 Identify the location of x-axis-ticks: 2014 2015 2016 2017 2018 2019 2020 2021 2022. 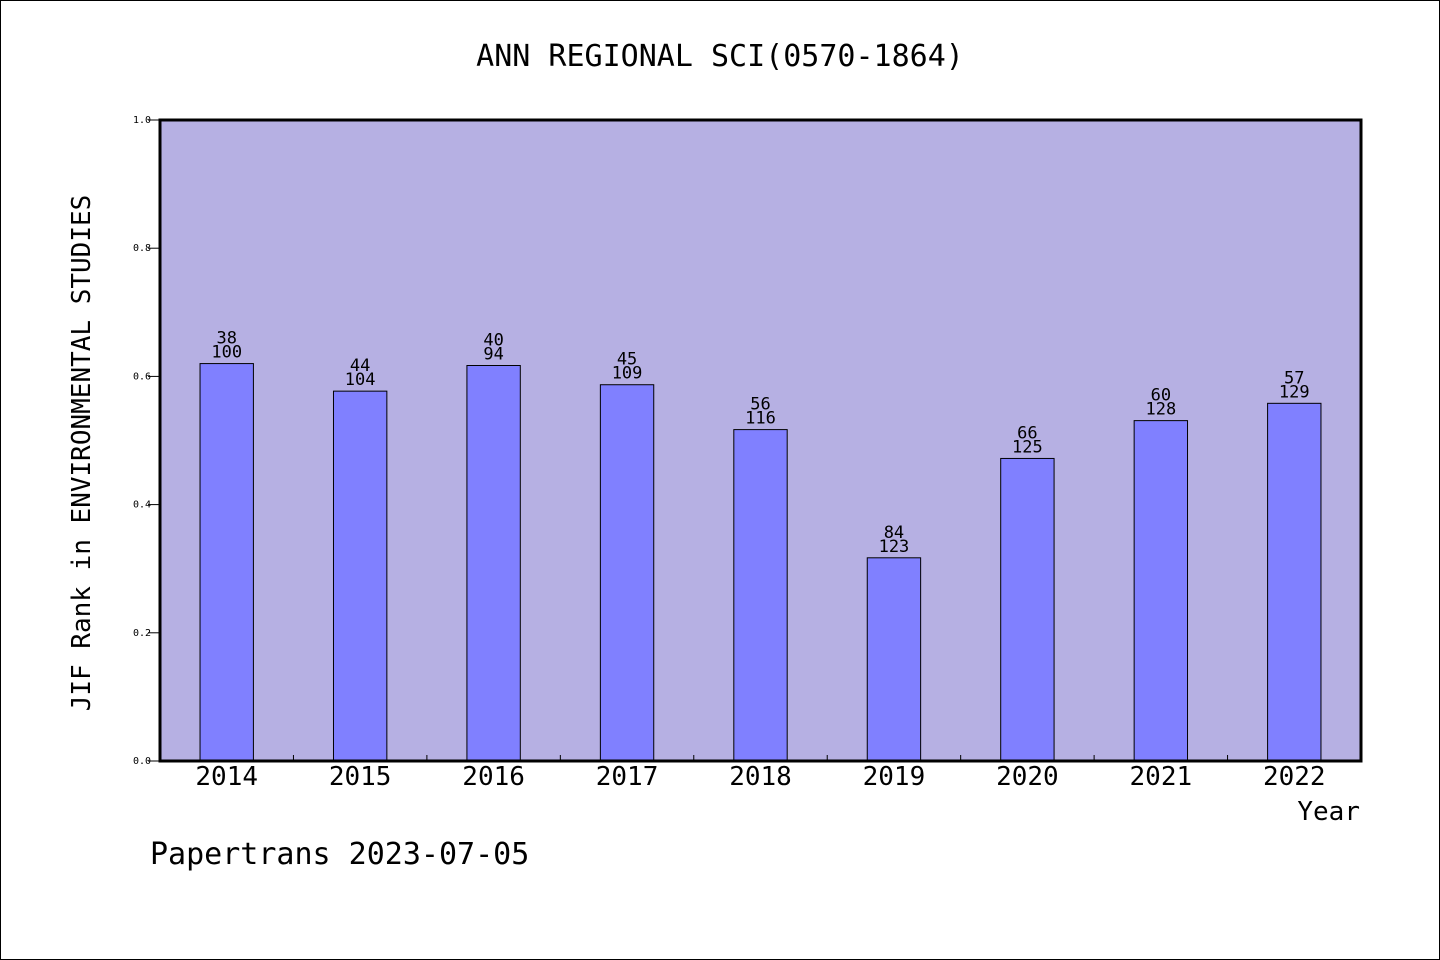
(760, 773).